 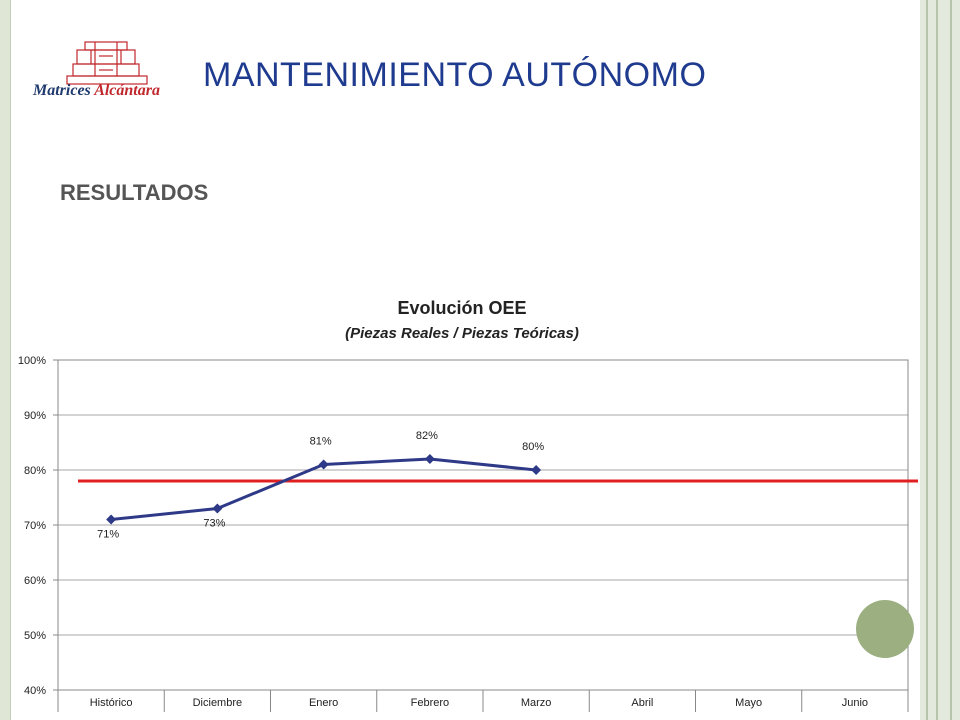 What do you see at coordinates (134, 192) in the screenshot?
I see `section-subtitle: RESULTADOS` at bounding box center [134, 192].